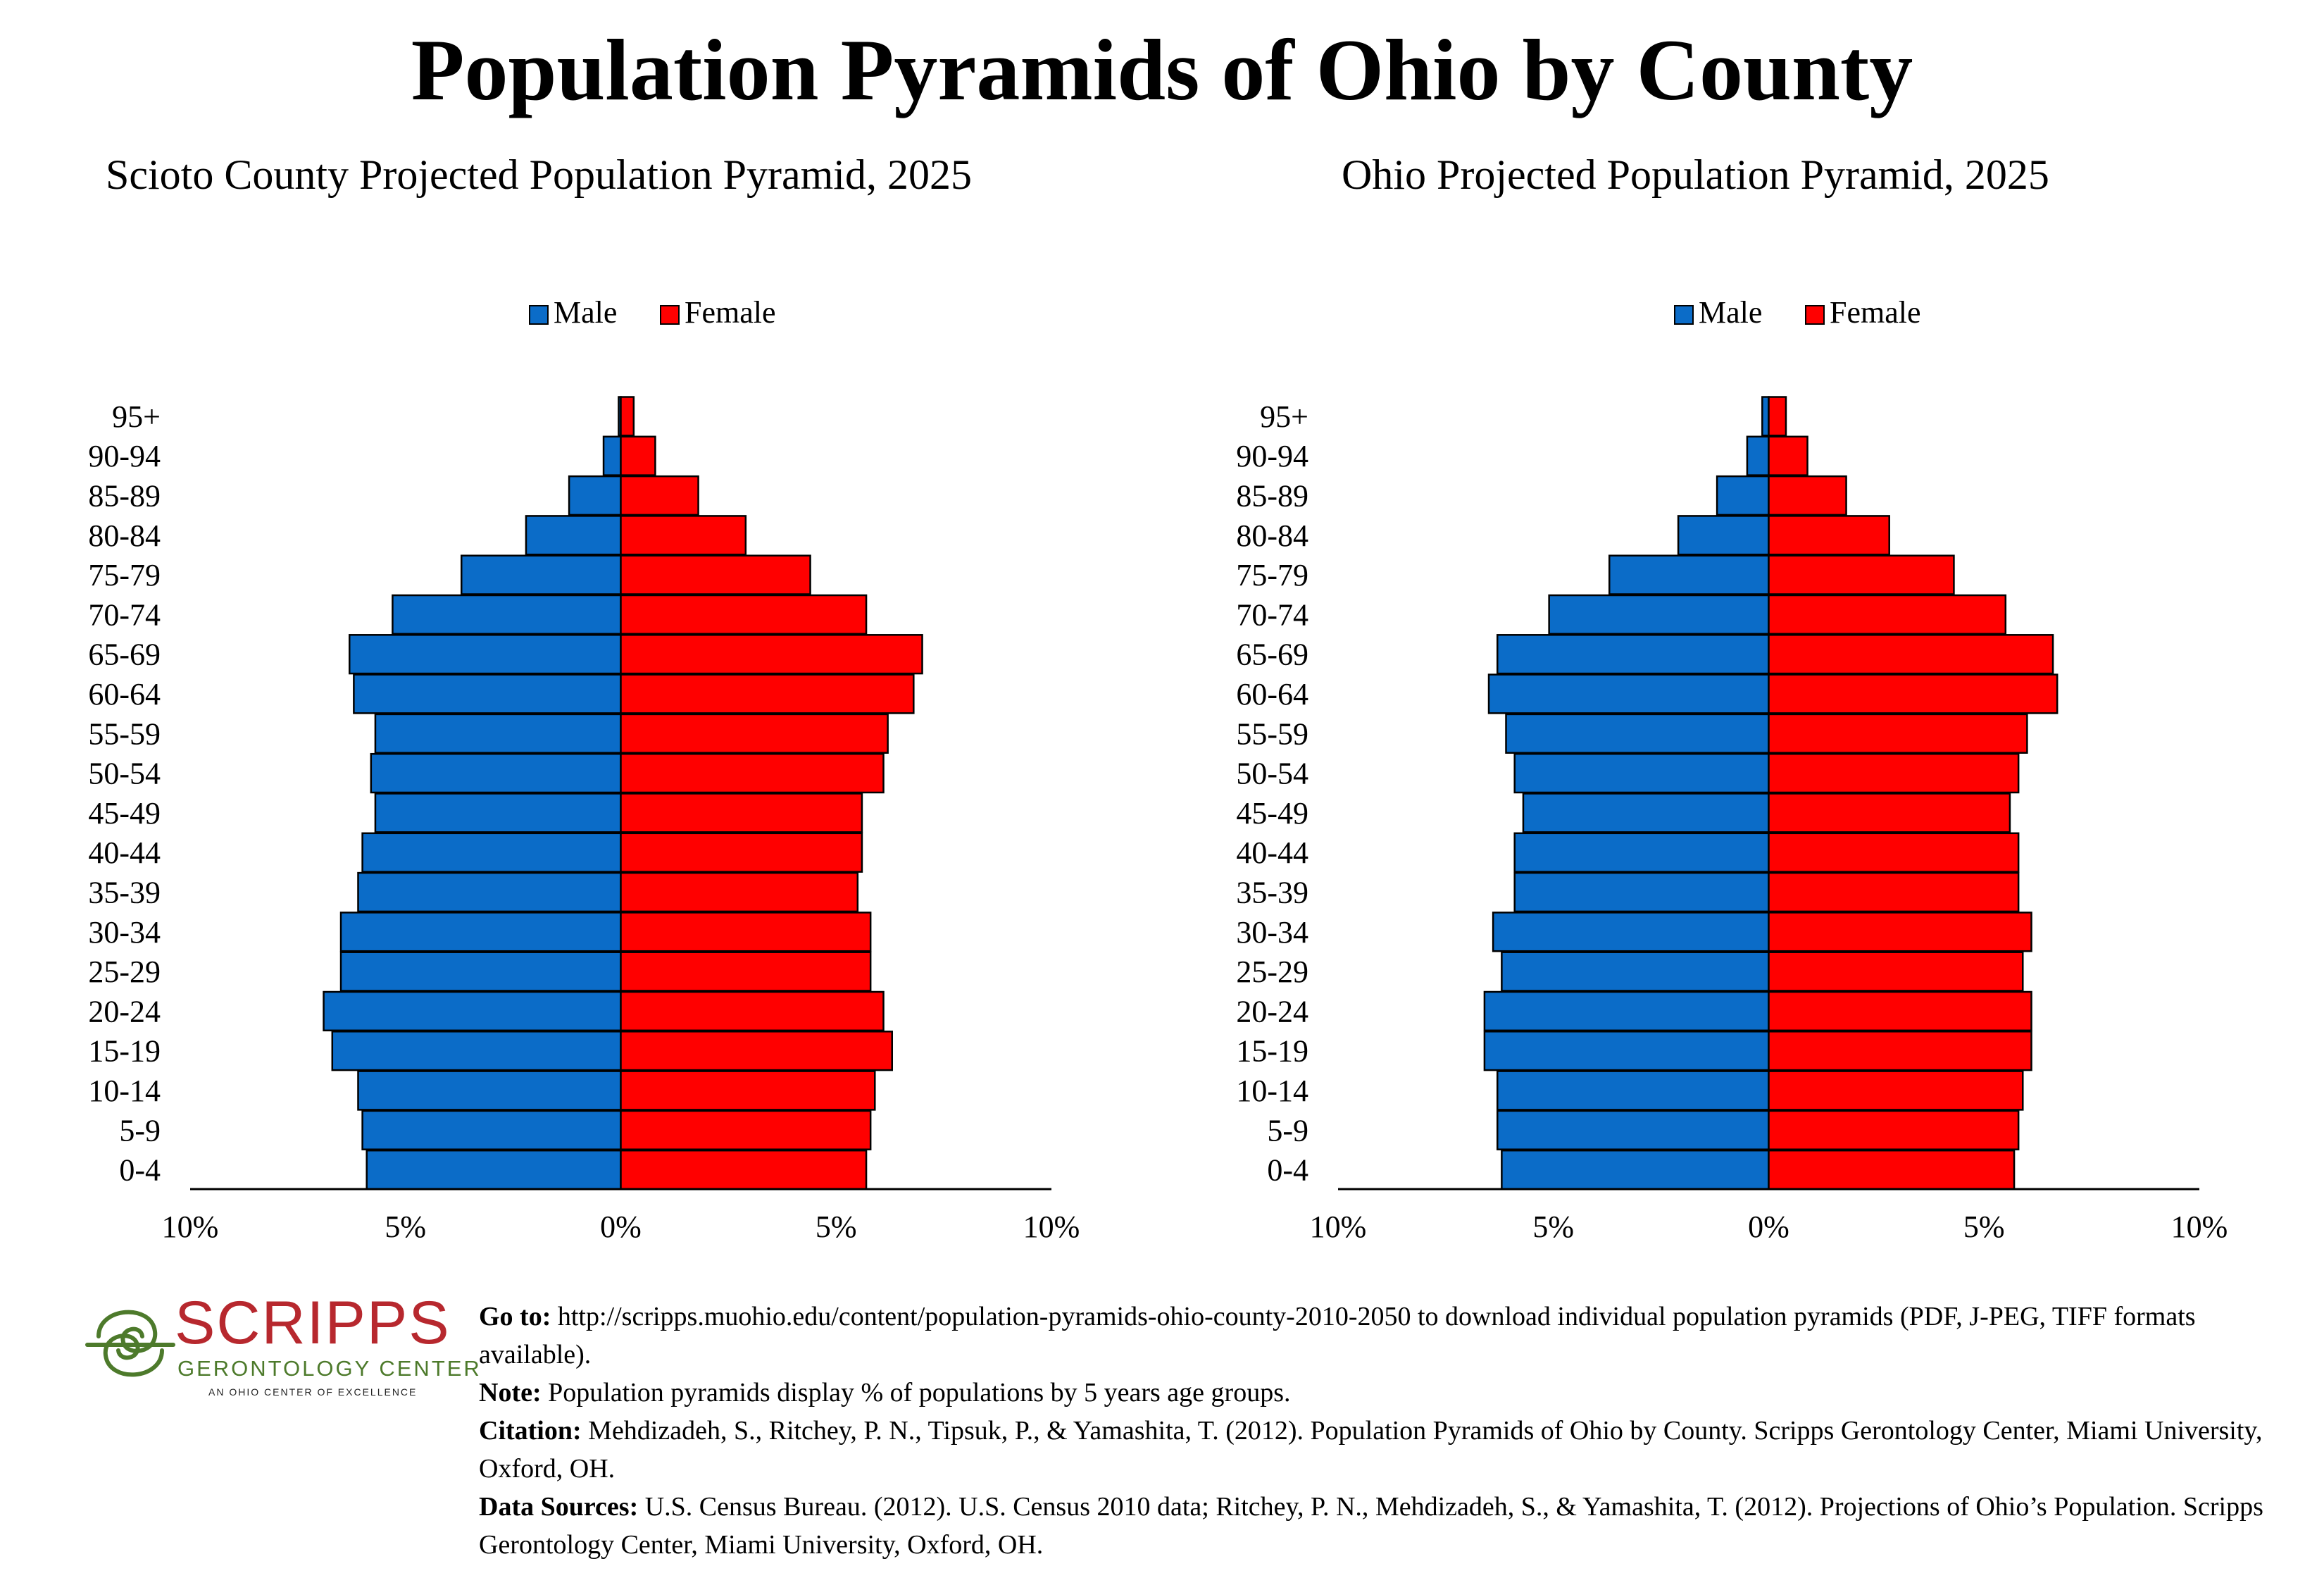  I want to click on ohio-x-tick-label: 10%, so click(2199, 1227).